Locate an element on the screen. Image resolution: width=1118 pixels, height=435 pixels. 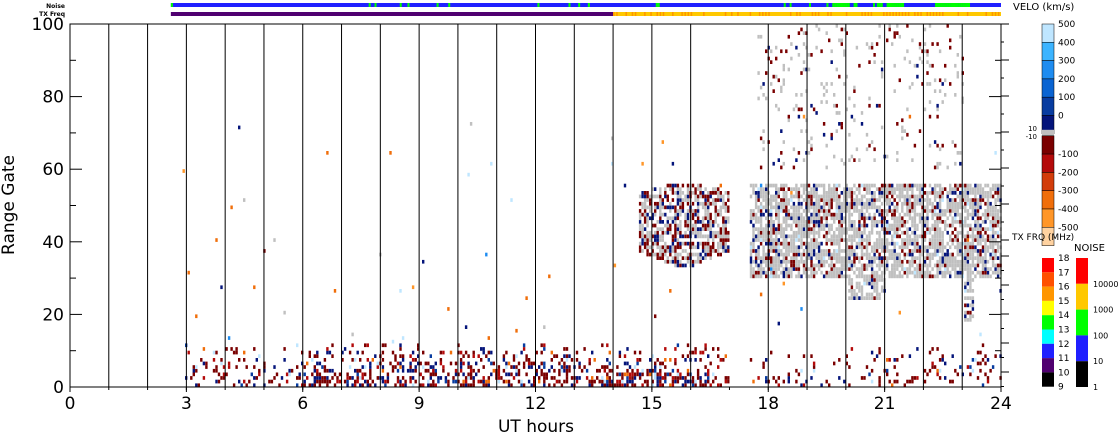
noise-bar-label: Noise is located at coordinates (55, 6).